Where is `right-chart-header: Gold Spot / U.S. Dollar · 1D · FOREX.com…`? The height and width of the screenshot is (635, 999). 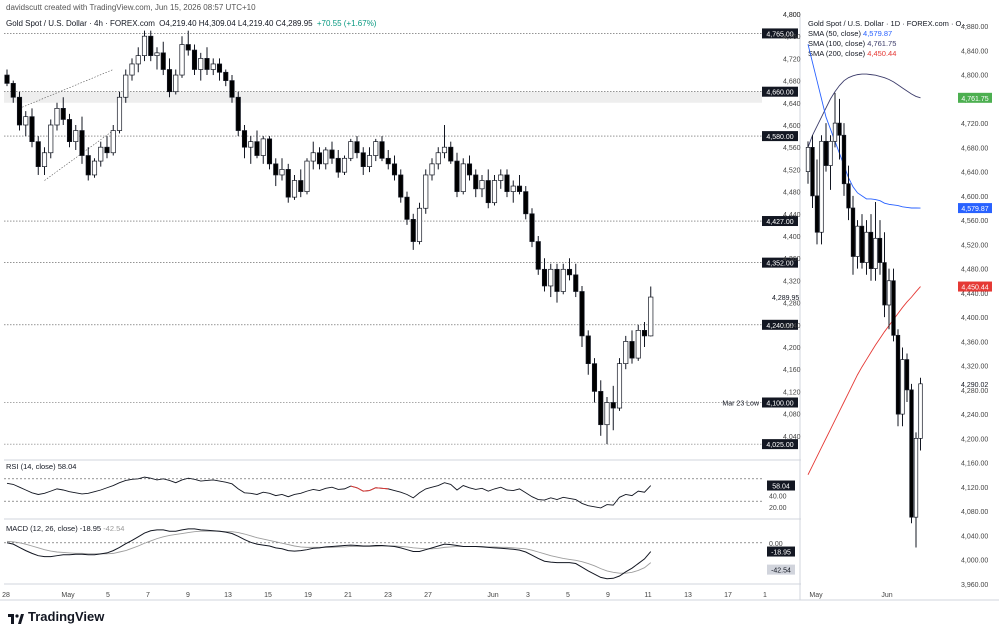
right-chart-header: Gold Spot / U.S. Dollar · 1D · FOREX.com… is located at coordinates (888, 39).